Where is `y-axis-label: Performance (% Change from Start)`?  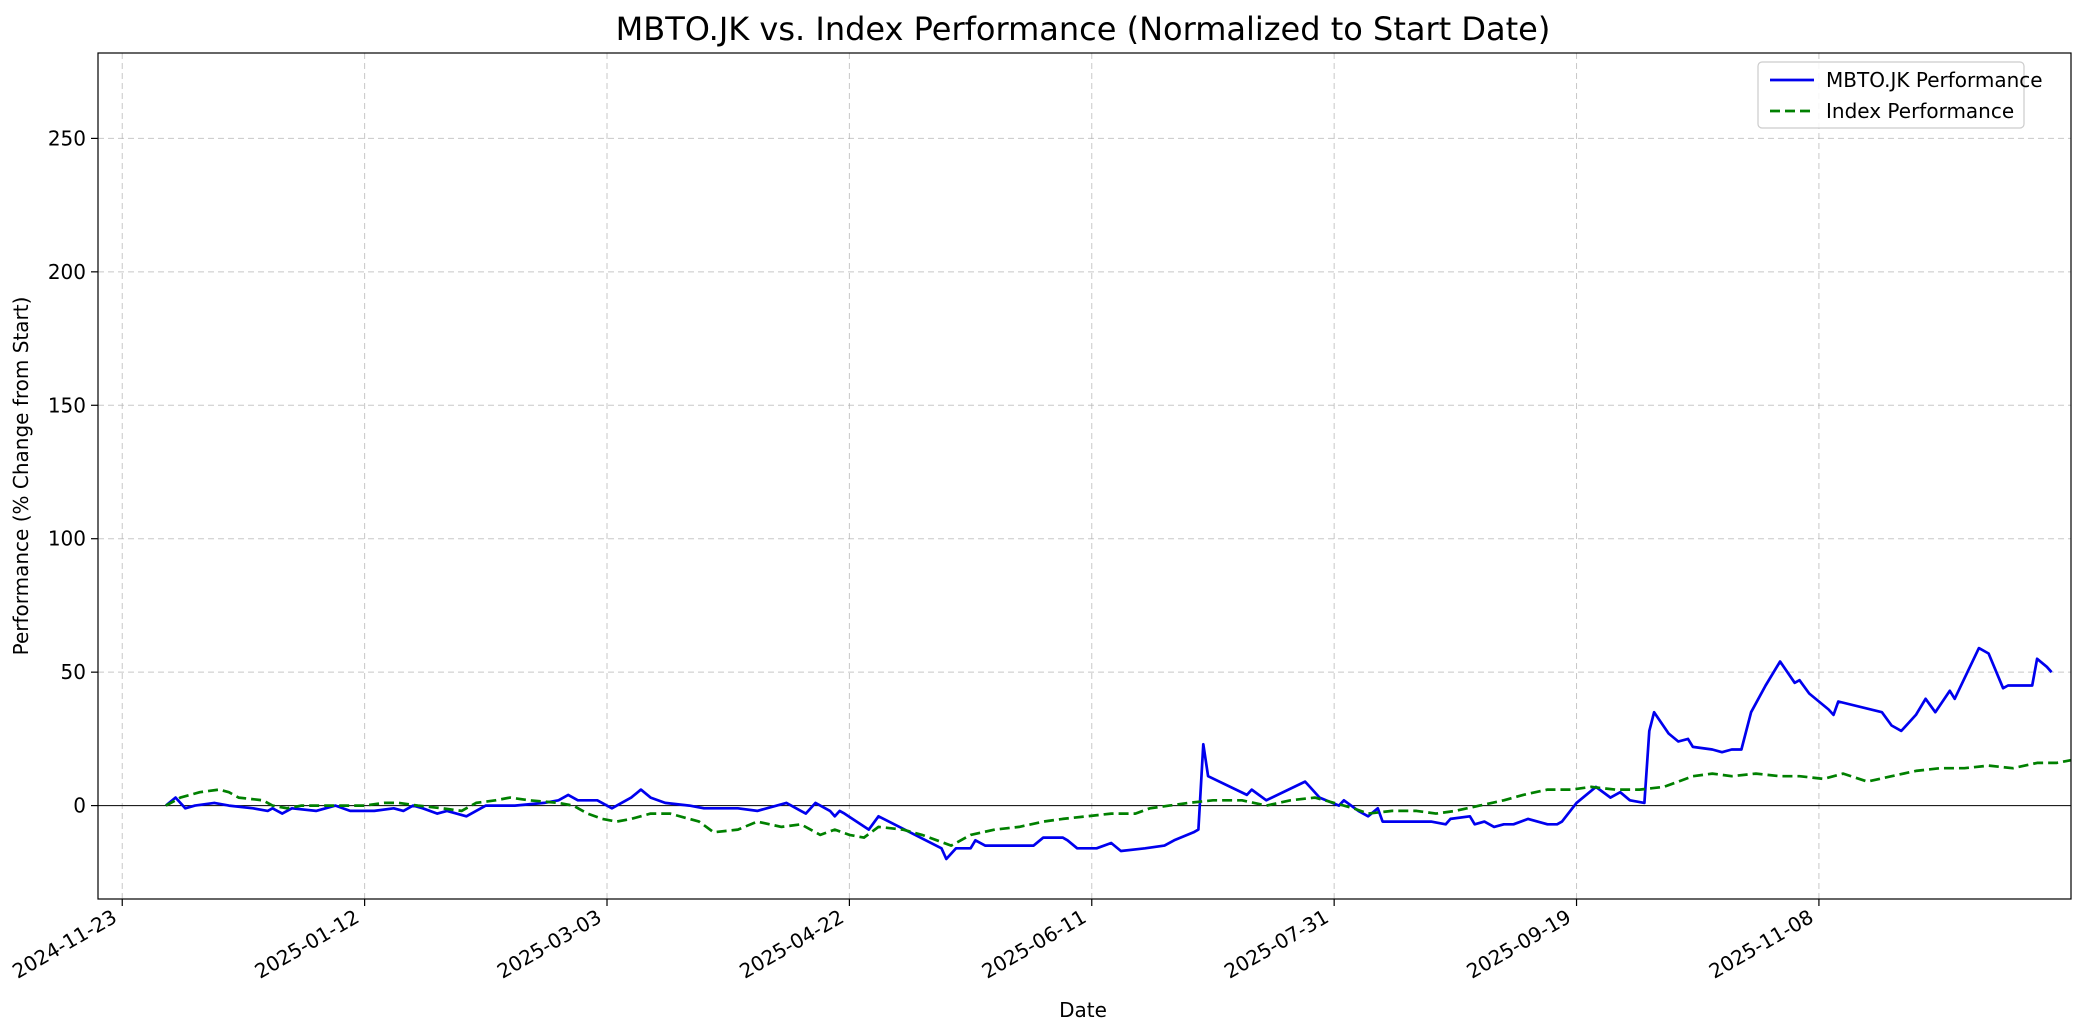
y-axis-label: Performance (% Change from Start) is located at coordinates (21, 476).